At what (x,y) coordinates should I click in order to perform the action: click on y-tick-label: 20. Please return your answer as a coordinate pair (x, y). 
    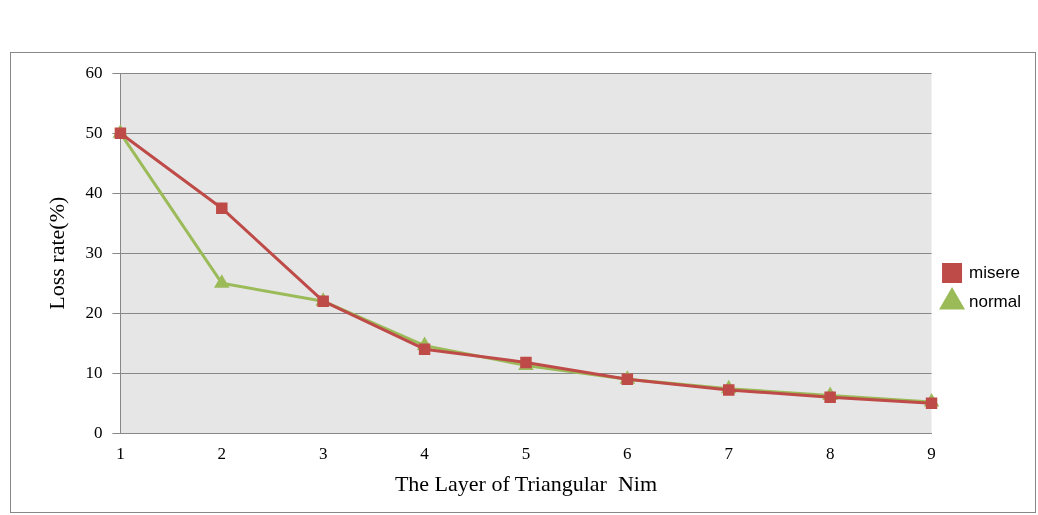
    Looking at the image, I should click on (94, 312).